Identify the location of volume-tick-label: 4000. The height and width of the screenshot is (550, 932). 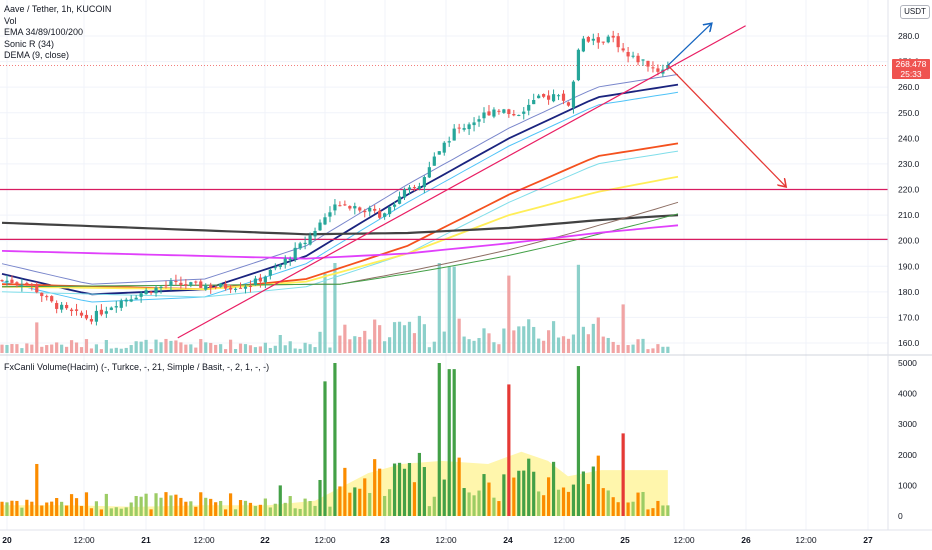
(907, 394).